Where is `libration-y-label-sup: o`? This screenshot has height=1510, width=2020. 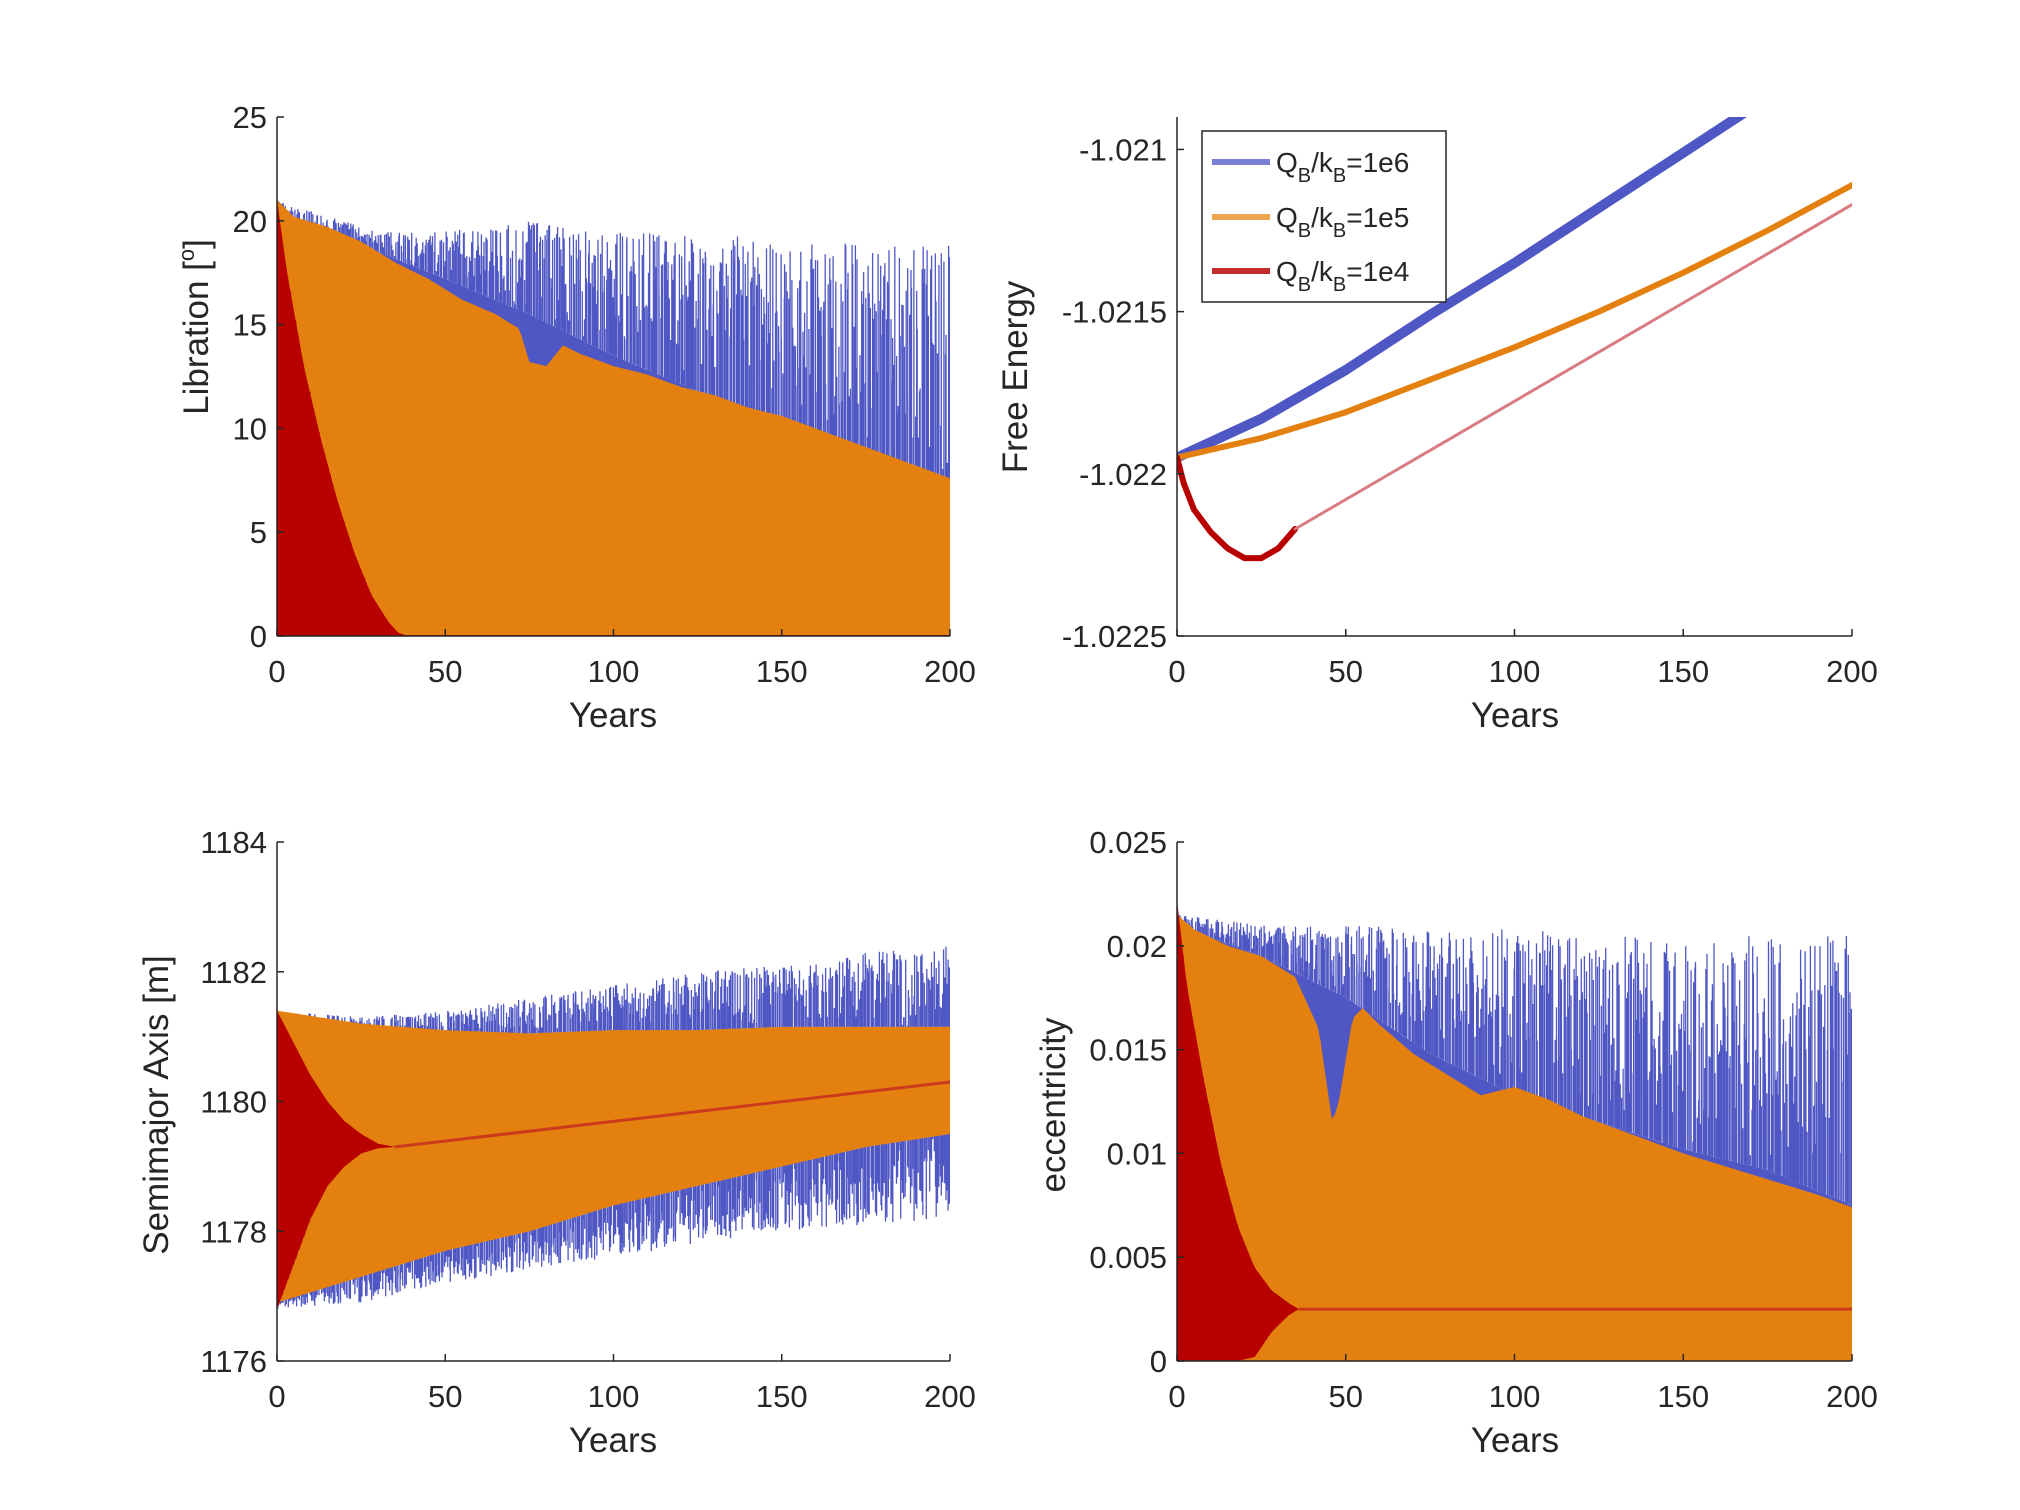 libration-y-label-sup: o is located at coordinates (186, 255).